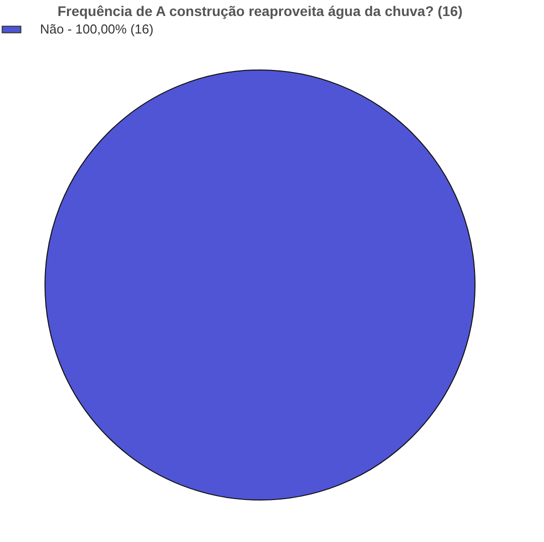  Describe the element at coordinates (260, 11) in the screenshot. I see `chart-title: Frequência de A construção reaproveita água da chuva? (16)` at that location.